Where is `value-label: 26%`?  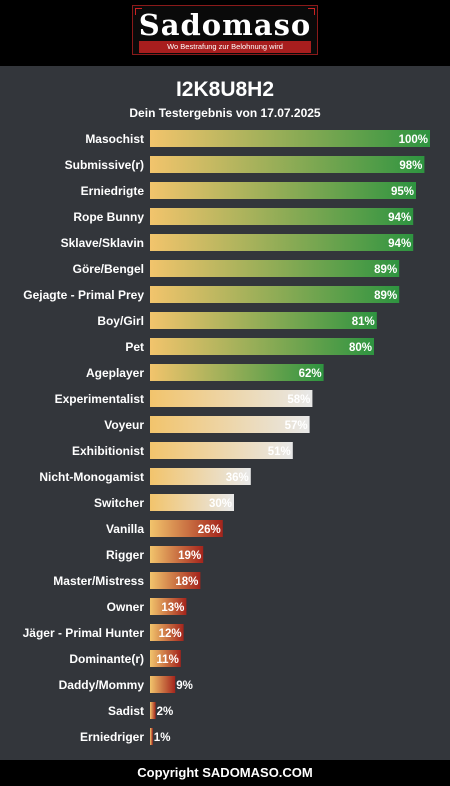 value-label: 26% is located at coordinates (209, 530).